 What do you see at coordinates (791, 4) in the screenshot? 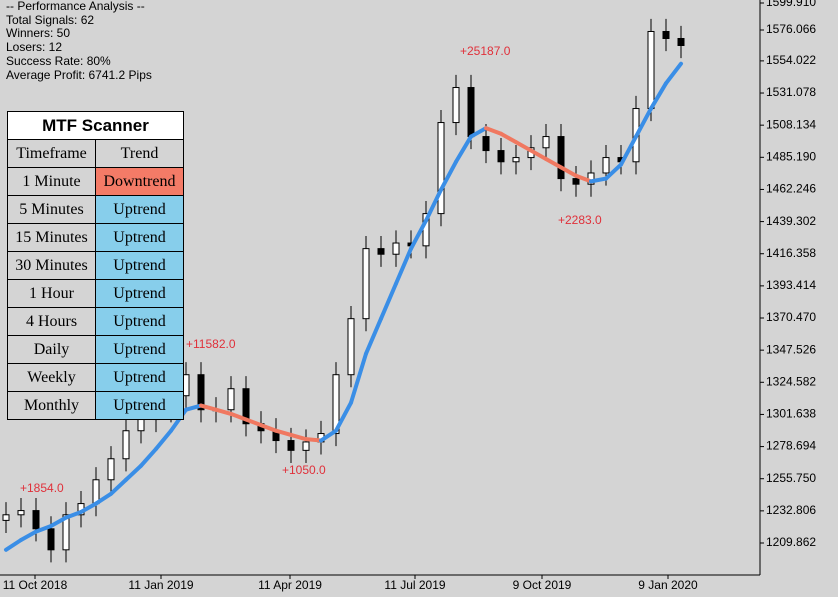
I see `price-label: 1599.910` at bounding box center [791, 4].